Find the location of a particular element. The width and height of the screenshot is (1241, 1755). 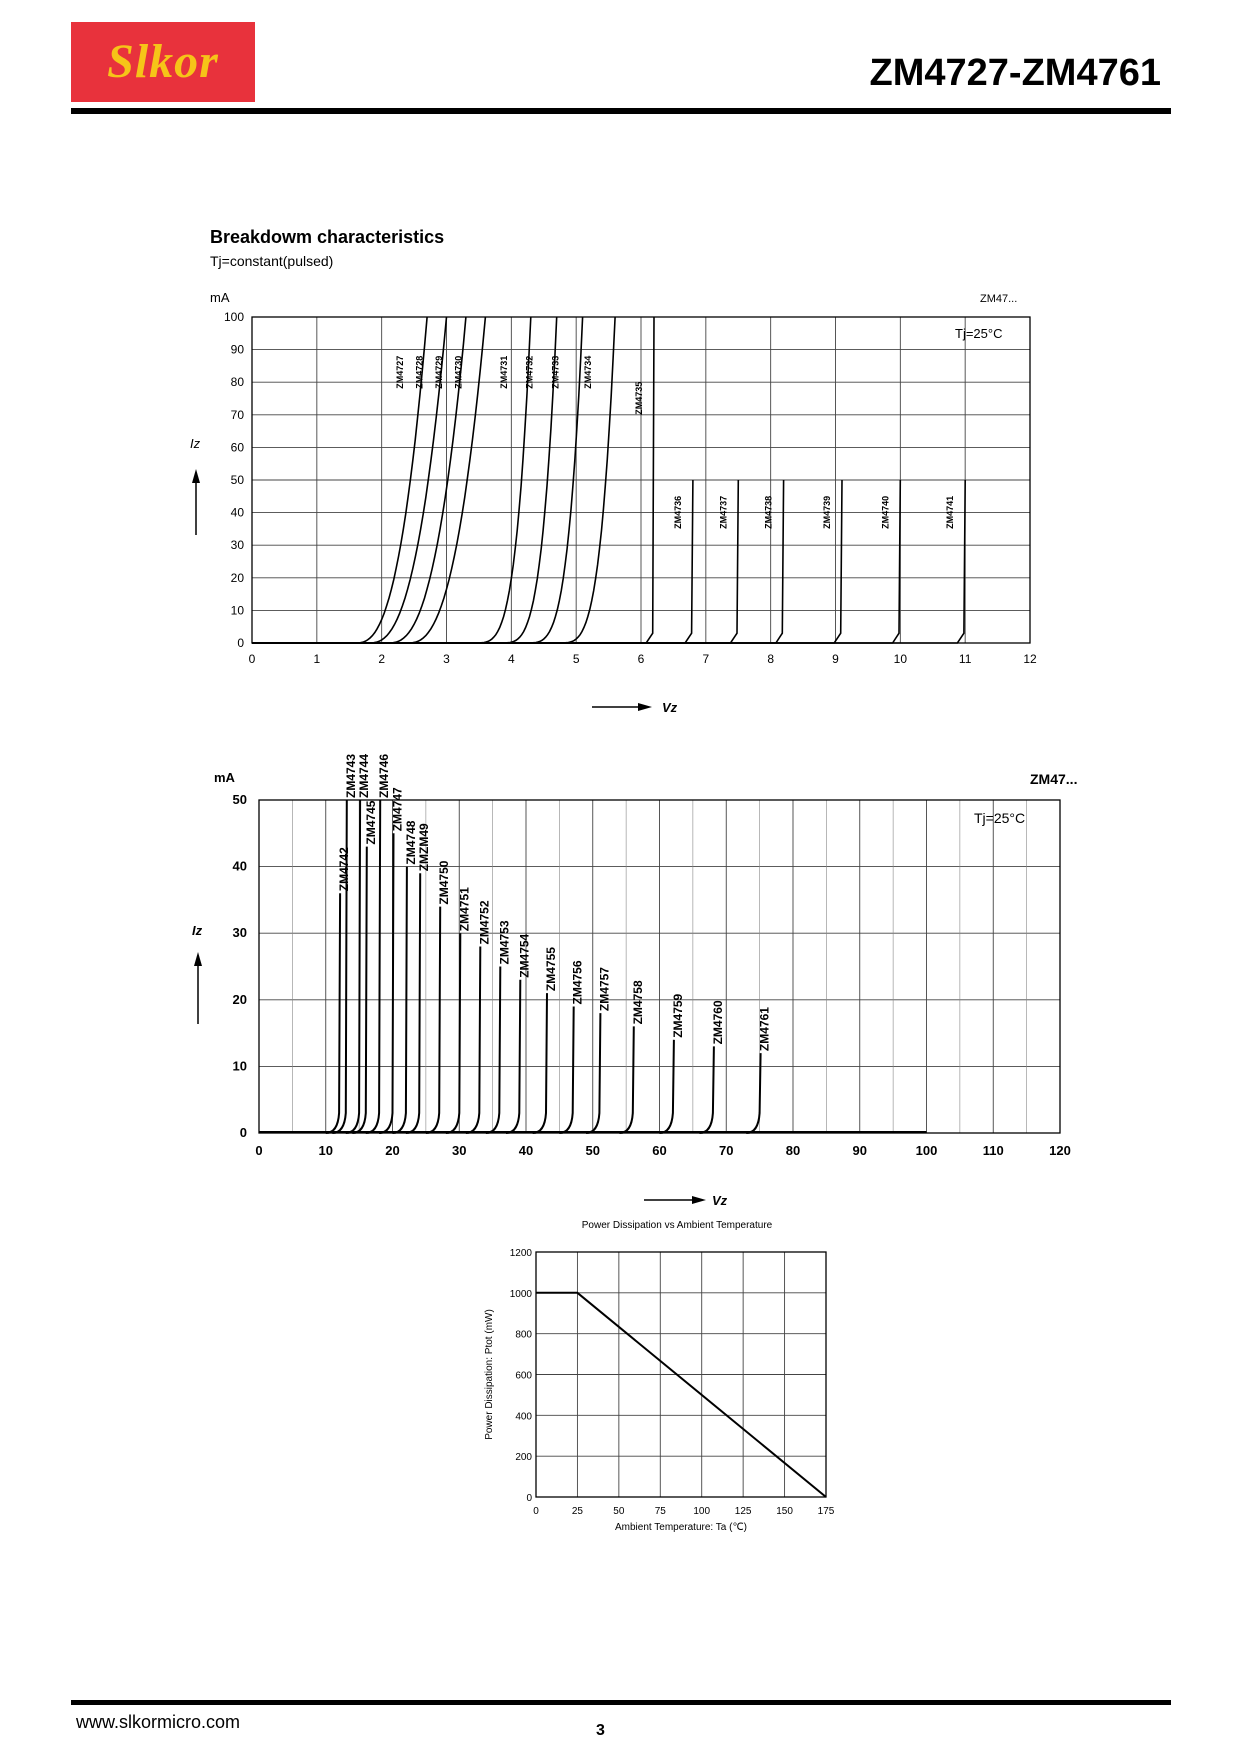

chart2-series-label: ZM4760 is located at coordinates (718, 1022).